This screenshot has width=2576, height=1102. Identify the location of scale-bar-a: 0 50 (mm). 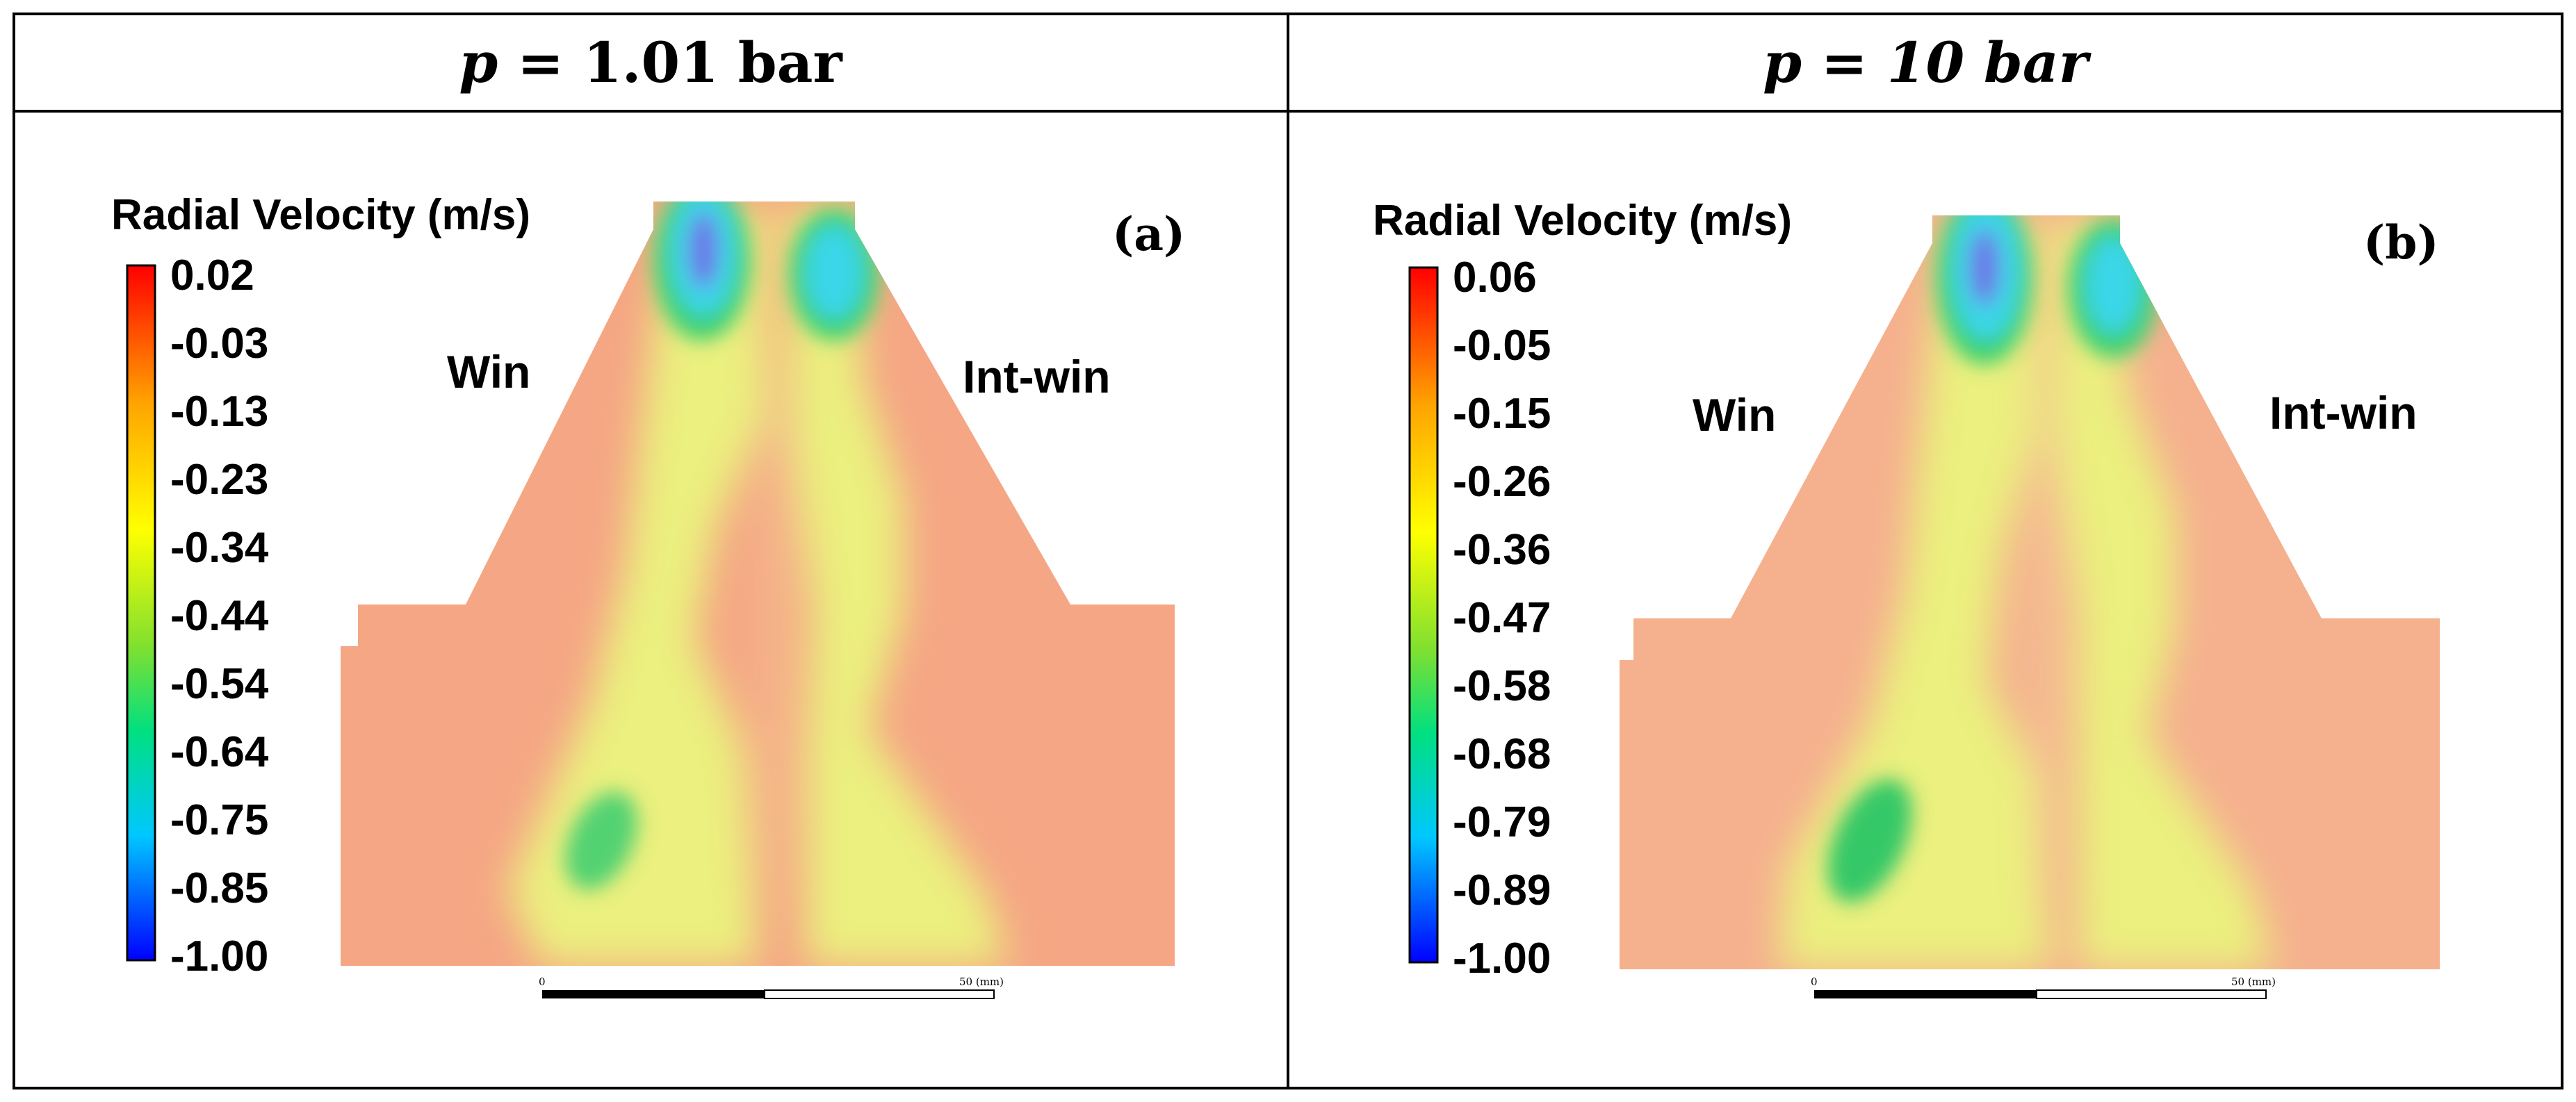
(771, 988).